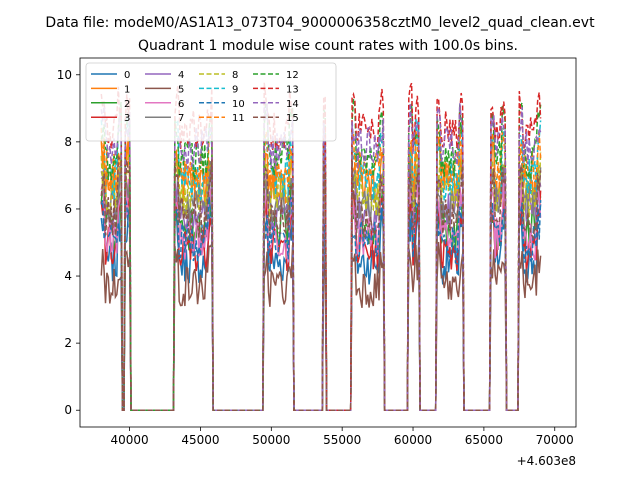 This screenshot has height=480, width=640. Describe the element at coordinates (127, 89) in the screenshot. I see `legend-label-1: 1` at that location.